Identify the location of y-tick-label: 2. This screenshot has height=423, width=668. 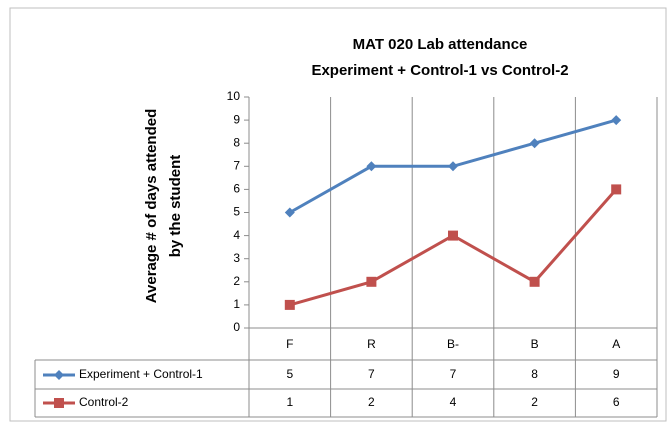
(236, 281).